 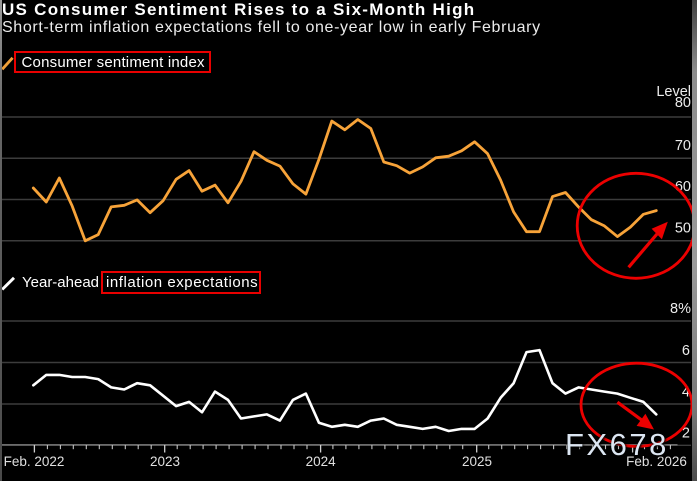 What do you see at coordinates (686, 351) in the screenshot?
I see `svg-text: 6` at bounding box center [686, 351].